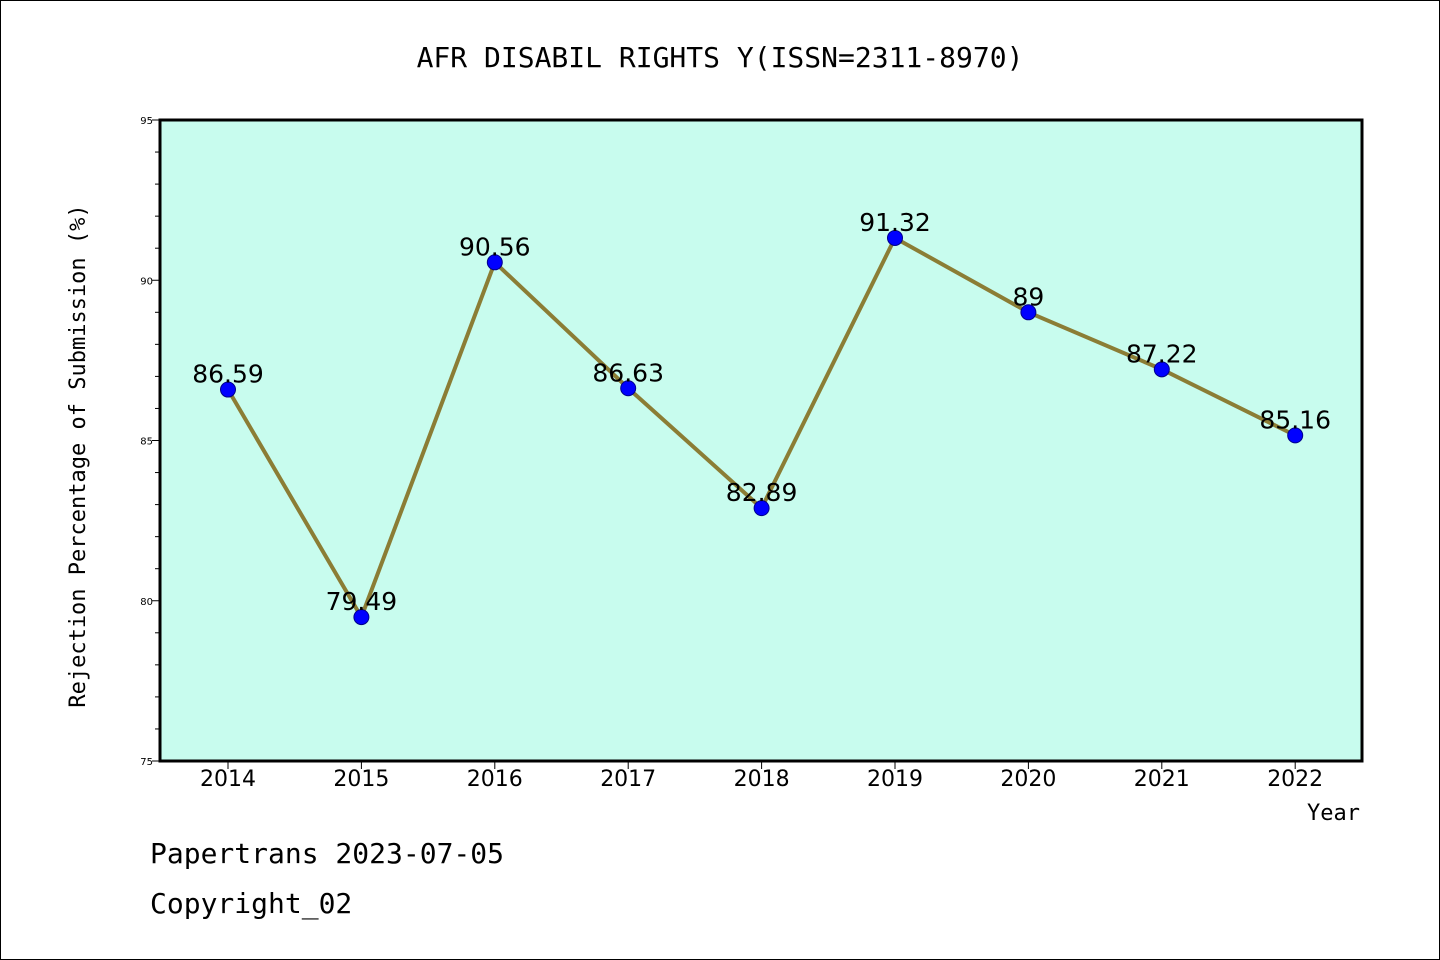 This screenshot has height=960, width=1440. Describe the element at coordinates (1295, 419) in the screenshot. I see `data-label: 85.16` at that location.